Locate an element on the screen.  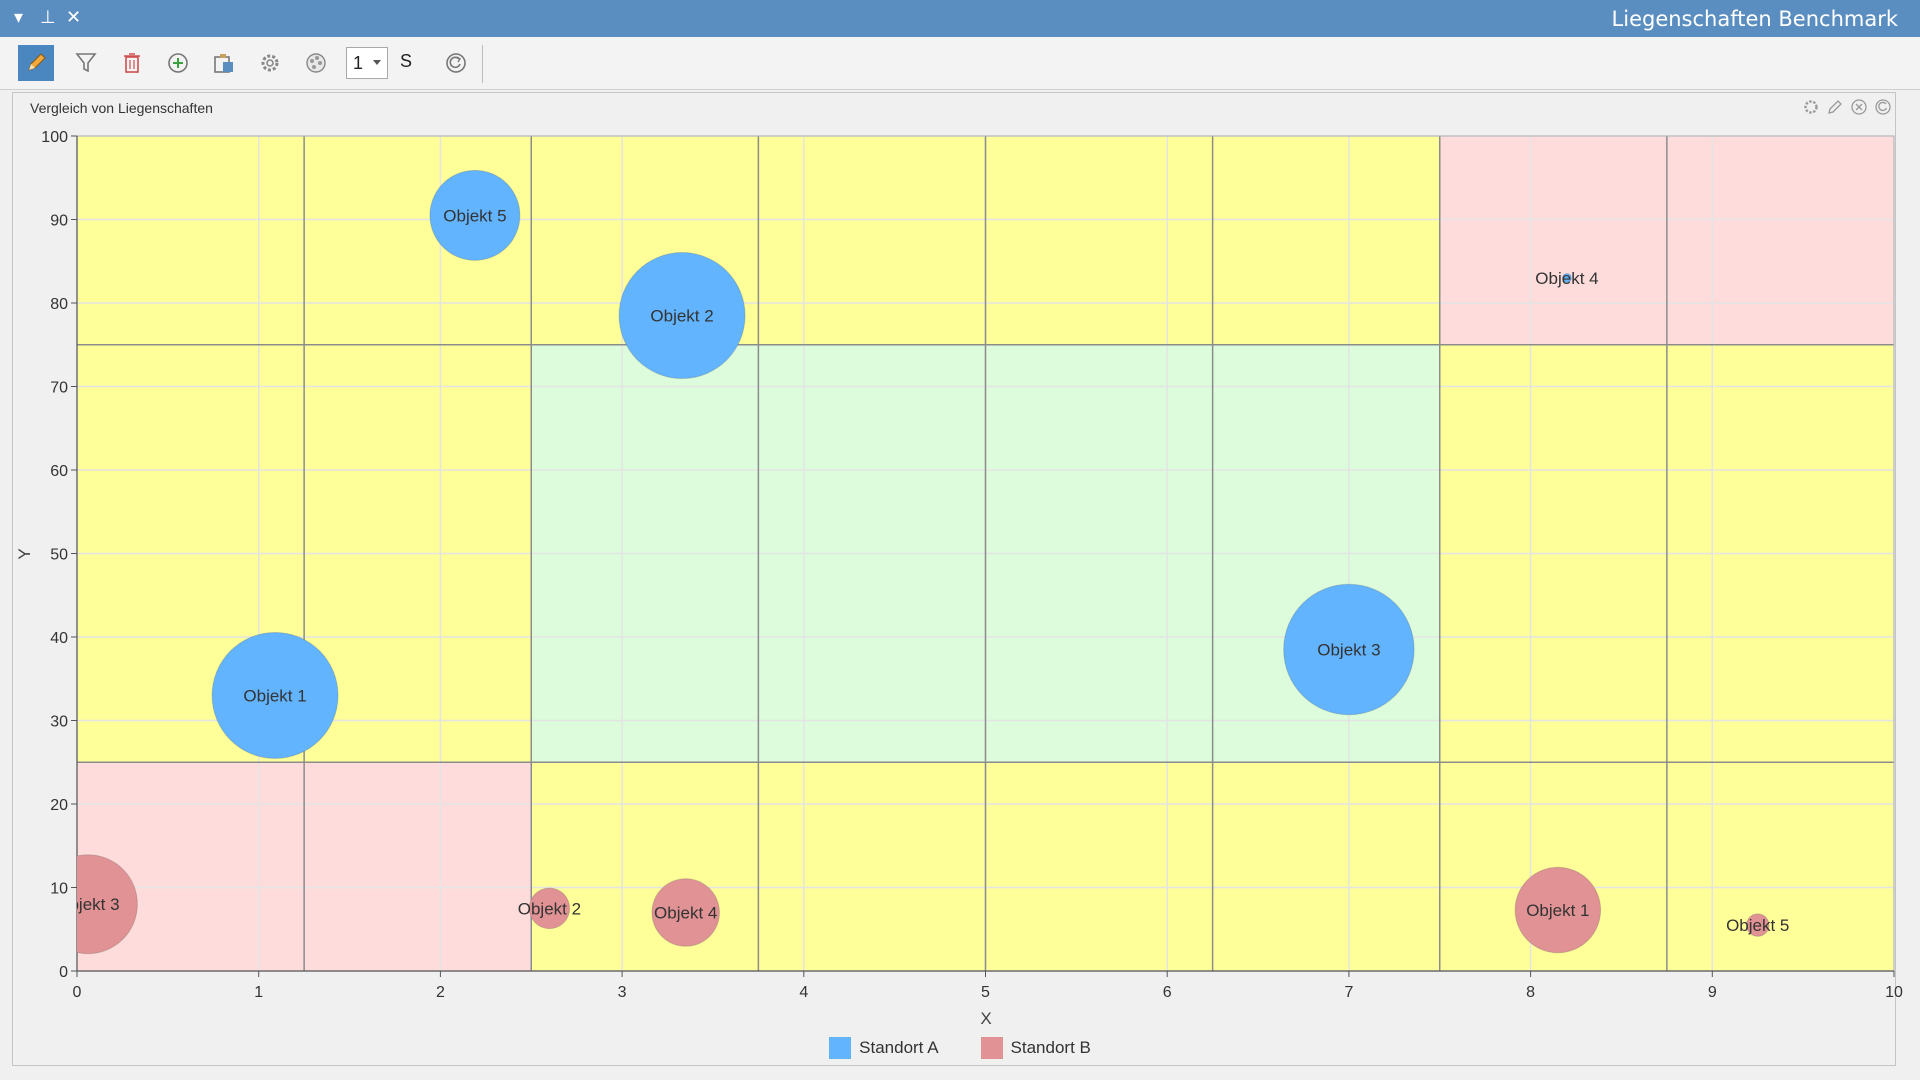
chart-legend: Standort A Standort B is located at coordinates (960, 1048).